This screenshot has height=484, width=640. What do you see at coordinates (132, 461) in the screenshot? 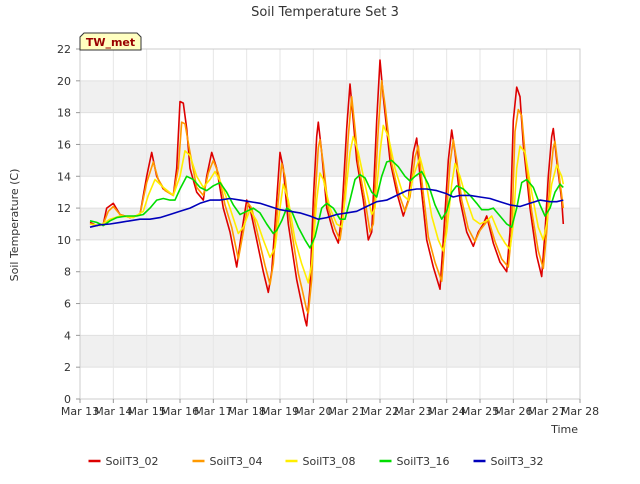
I see `legend-label: SoilT3_02` at bounding box center [132, 461].